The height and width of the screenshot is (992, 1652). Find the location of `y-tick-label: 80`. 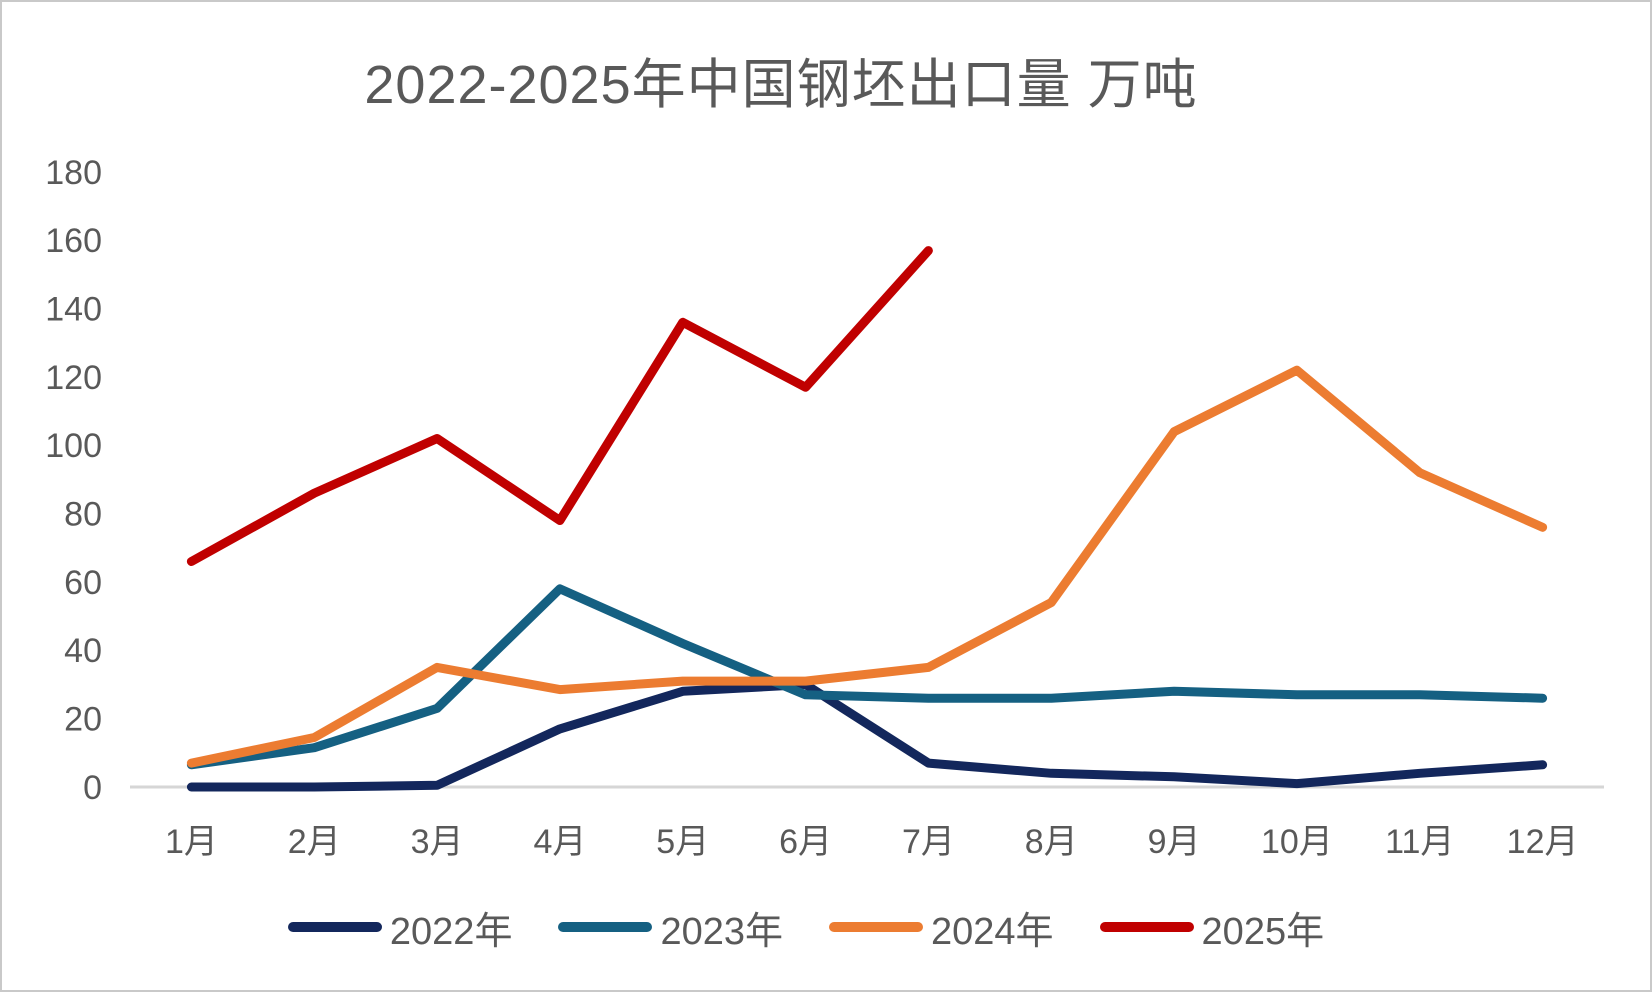

y-tick-label: 80 is located at coordinates (83, 515).